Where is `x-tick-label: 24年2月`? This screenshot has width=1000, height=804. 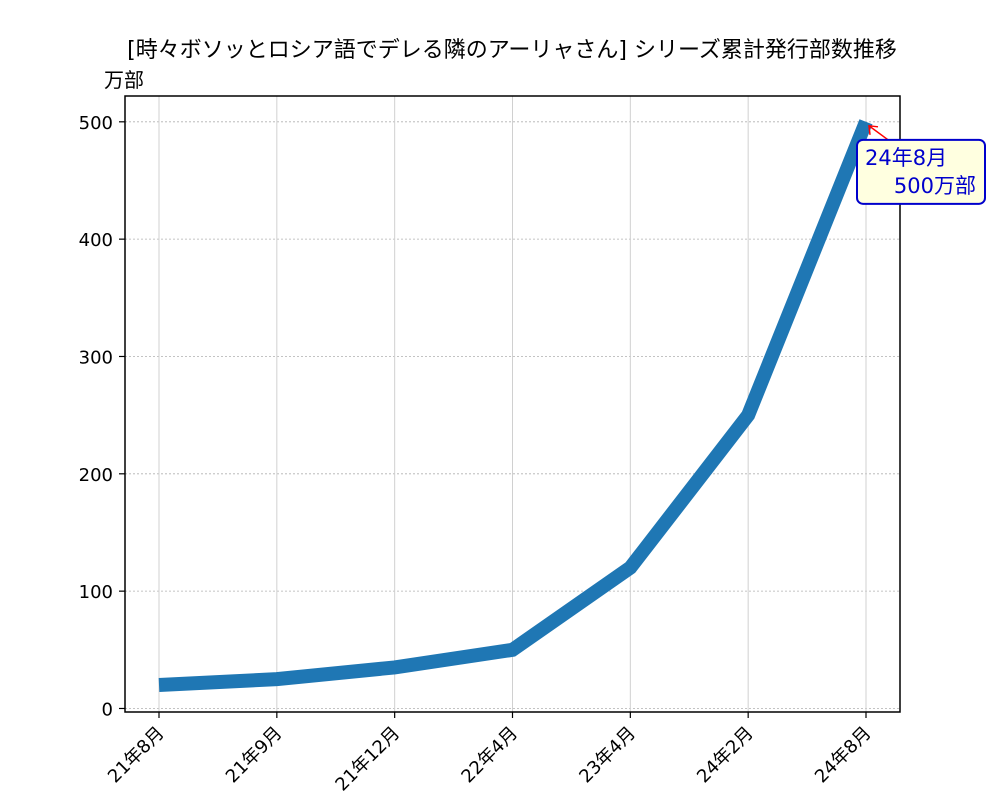
x-tick-label: 24年2月 is located at coordinates (725, 755).